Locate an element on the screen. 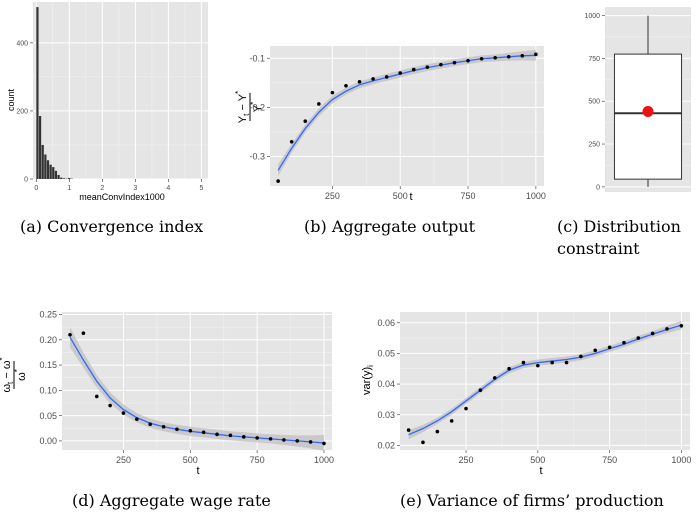  y-axis-label-fraction: ωt − ω* ω* is located at coordinates (14, 374).